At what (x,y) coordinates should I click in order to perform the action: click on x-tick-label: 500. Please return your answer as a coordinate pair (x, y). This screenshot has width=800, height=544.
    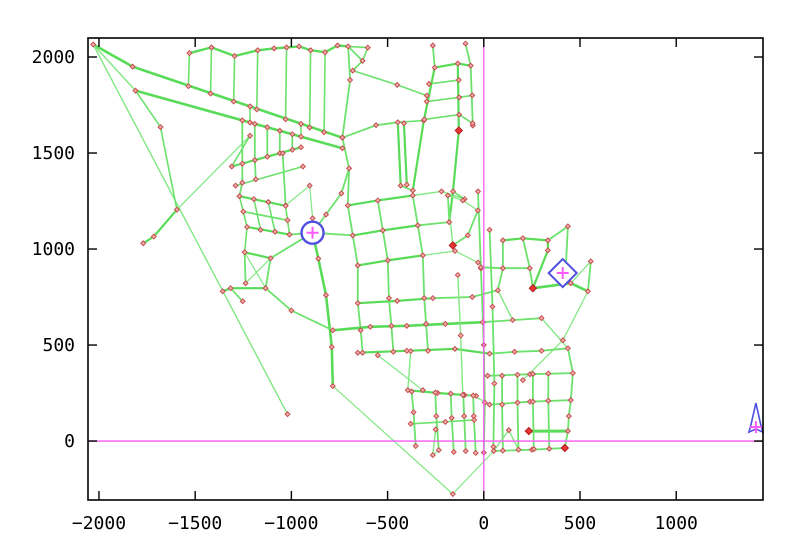
    Looking at the image, I should click on (580, 523).